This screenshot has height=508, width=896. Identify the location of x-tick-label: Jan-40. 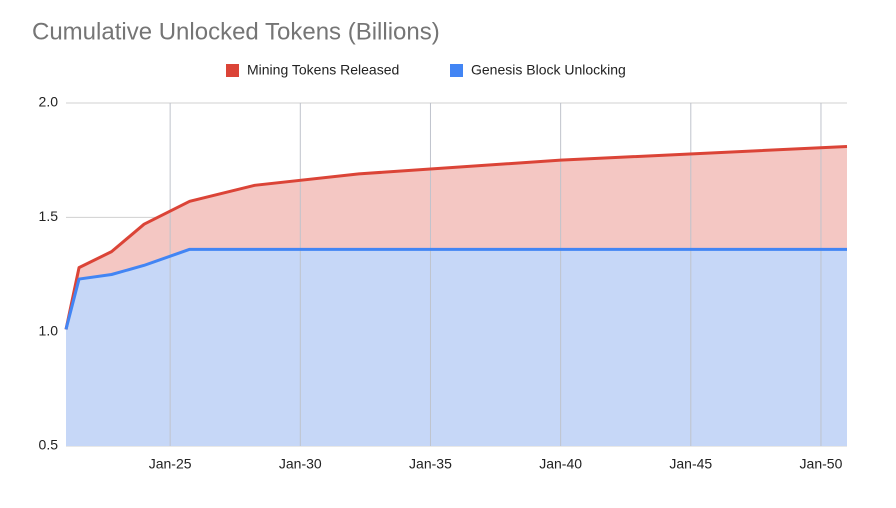
(560, 464).